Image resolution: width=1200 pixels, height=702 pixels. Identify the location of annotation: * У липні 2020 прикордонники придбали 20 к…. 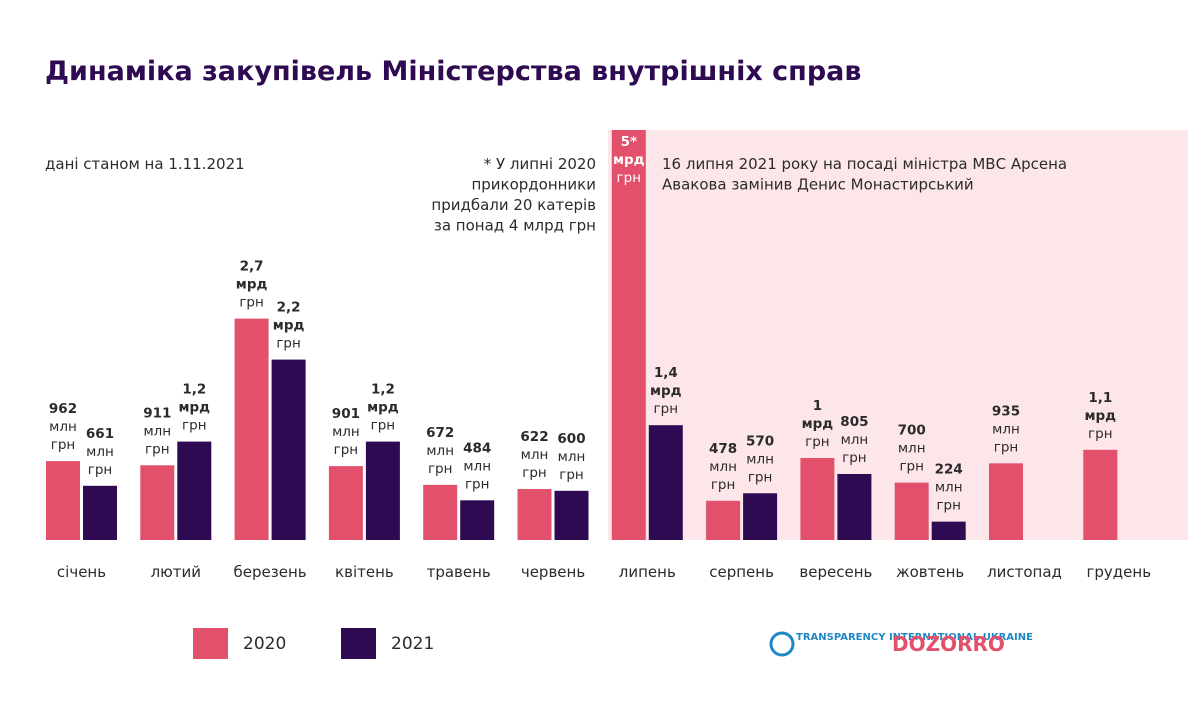
(513, 195).